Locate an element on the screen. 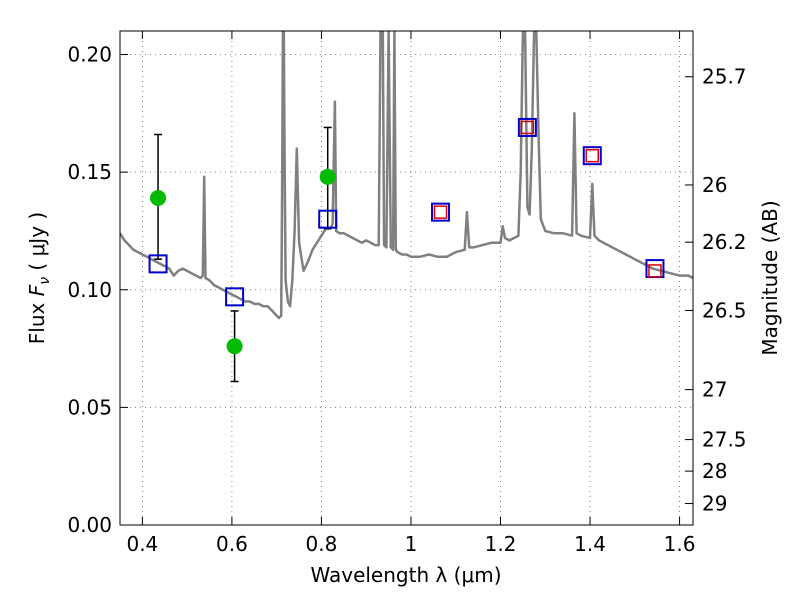  y-axis-label: Flux Fν ( μJy ) is located at coordinates (39, 278).